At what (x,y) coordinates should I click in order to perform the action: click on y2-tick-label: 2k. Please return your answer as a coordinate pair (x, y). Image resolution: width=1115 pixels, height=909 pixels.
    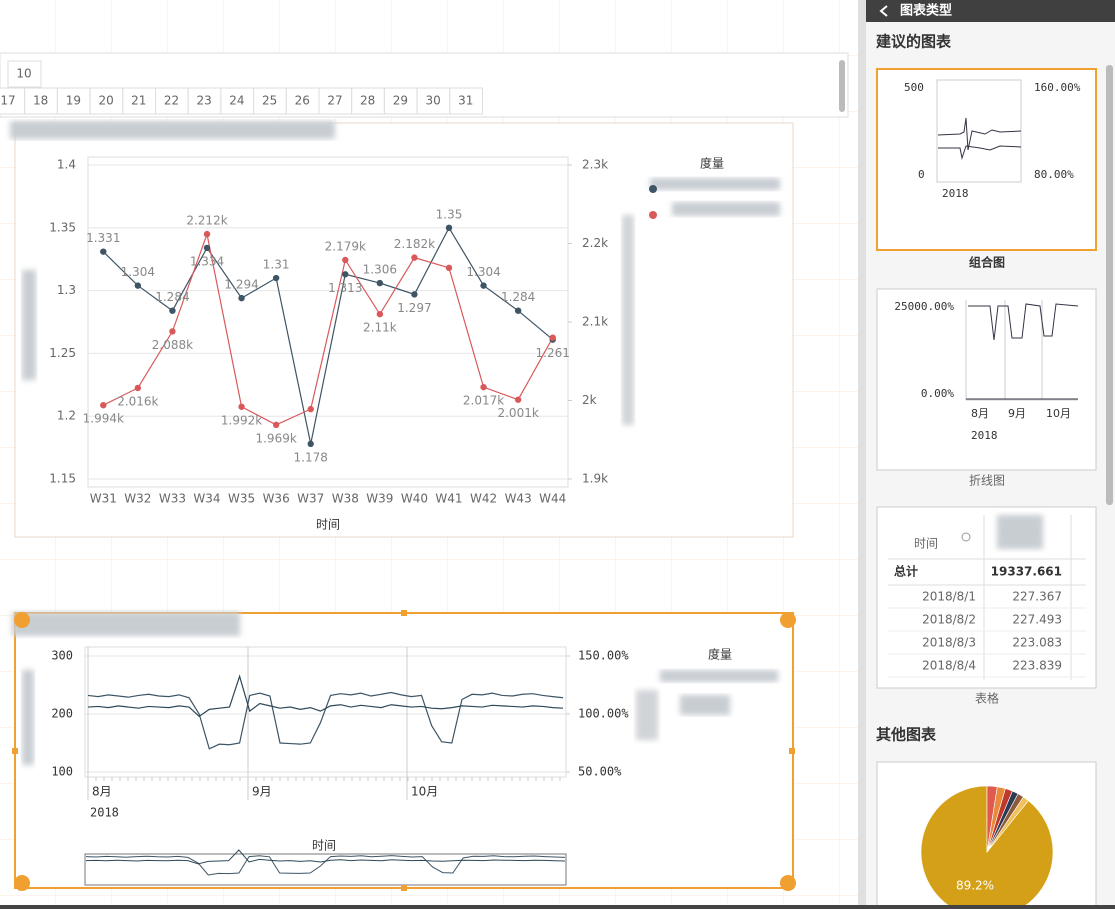
    Looking at the image, I should click on (589, 400).